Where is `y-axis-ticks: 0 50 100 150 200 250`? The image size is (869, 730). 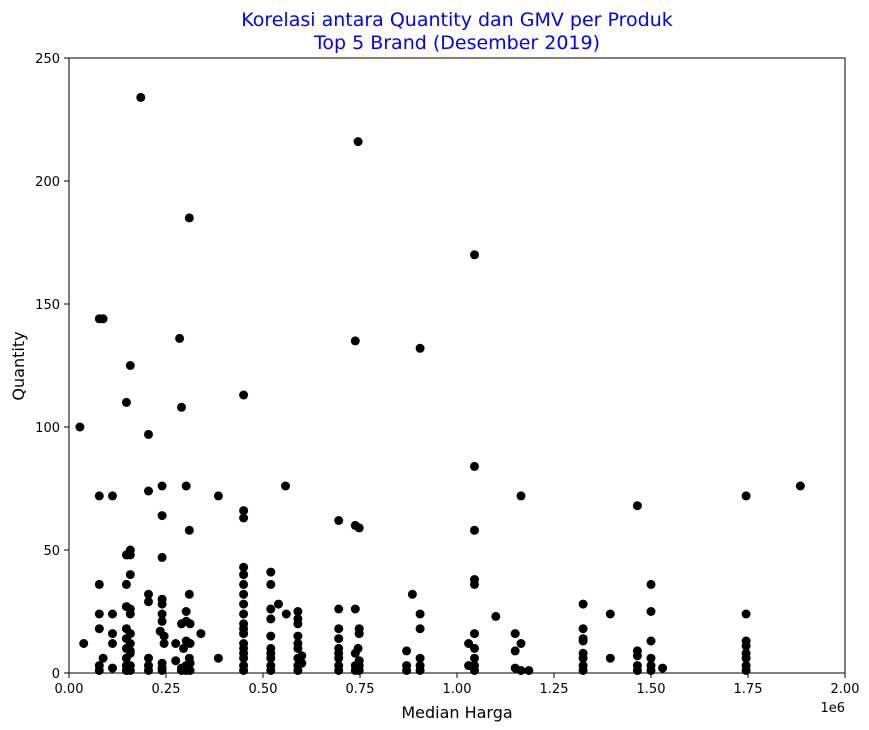 y-axis-ticks: 0 50 100 150 200 250 is located at coordinates (52, 367).